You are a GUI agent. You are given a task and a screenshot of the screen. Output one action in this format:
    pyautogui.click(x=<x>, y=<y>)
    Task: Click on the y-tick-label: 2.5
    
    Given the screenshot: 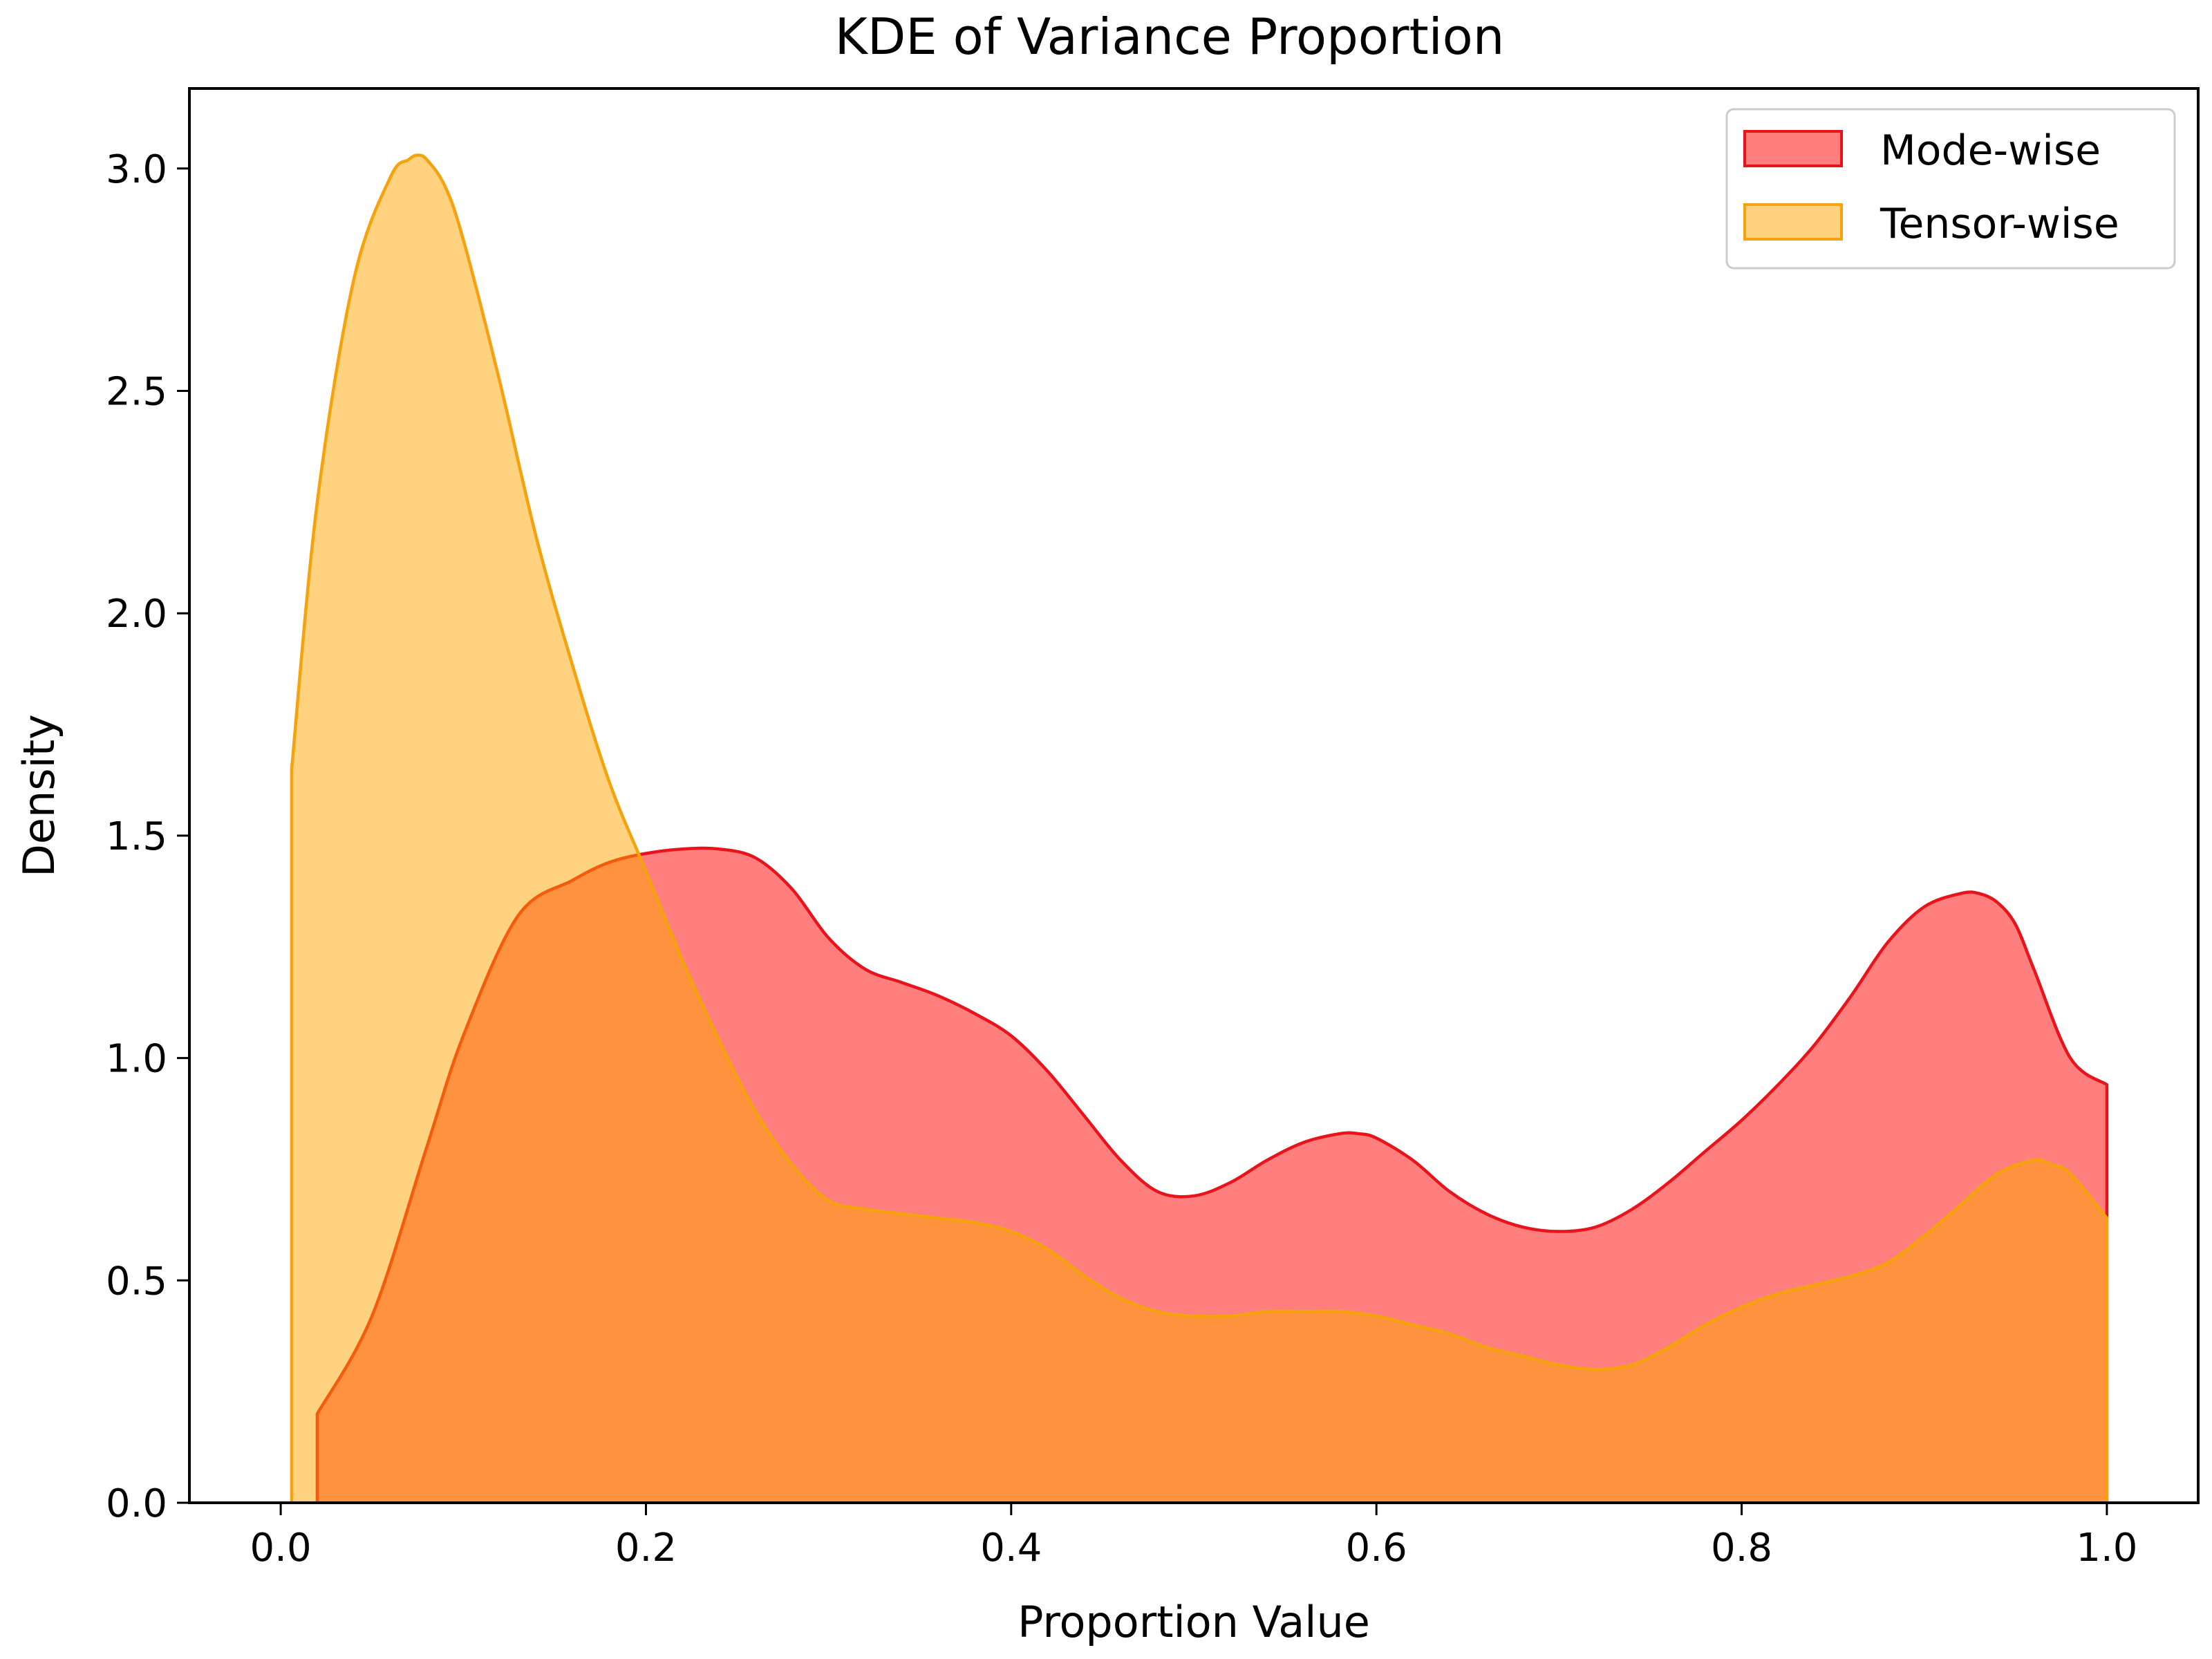 What is the action you would take?
    pyautogui.click(x=136, y=392)
    